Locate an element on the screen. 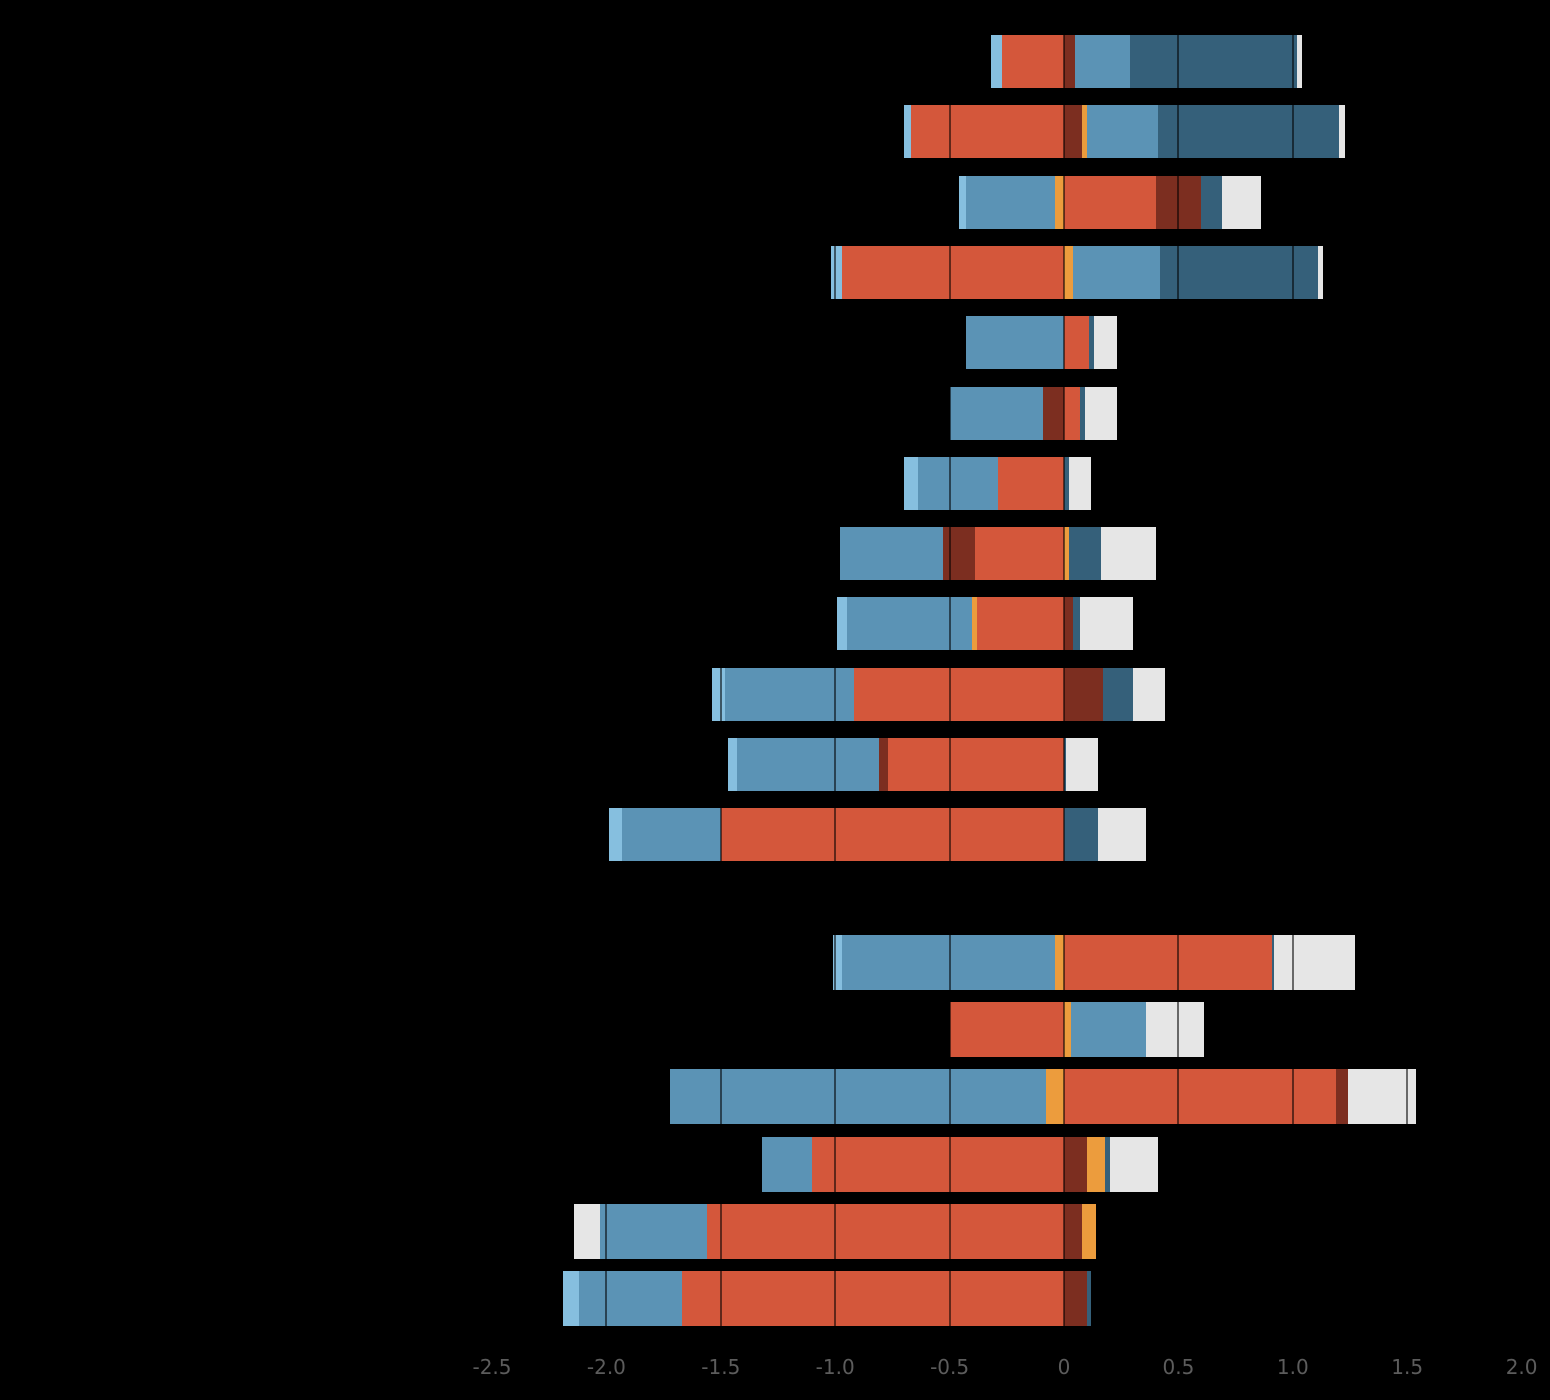  x-tick-label: 0.5 is located at coordinates (1178, 1367).